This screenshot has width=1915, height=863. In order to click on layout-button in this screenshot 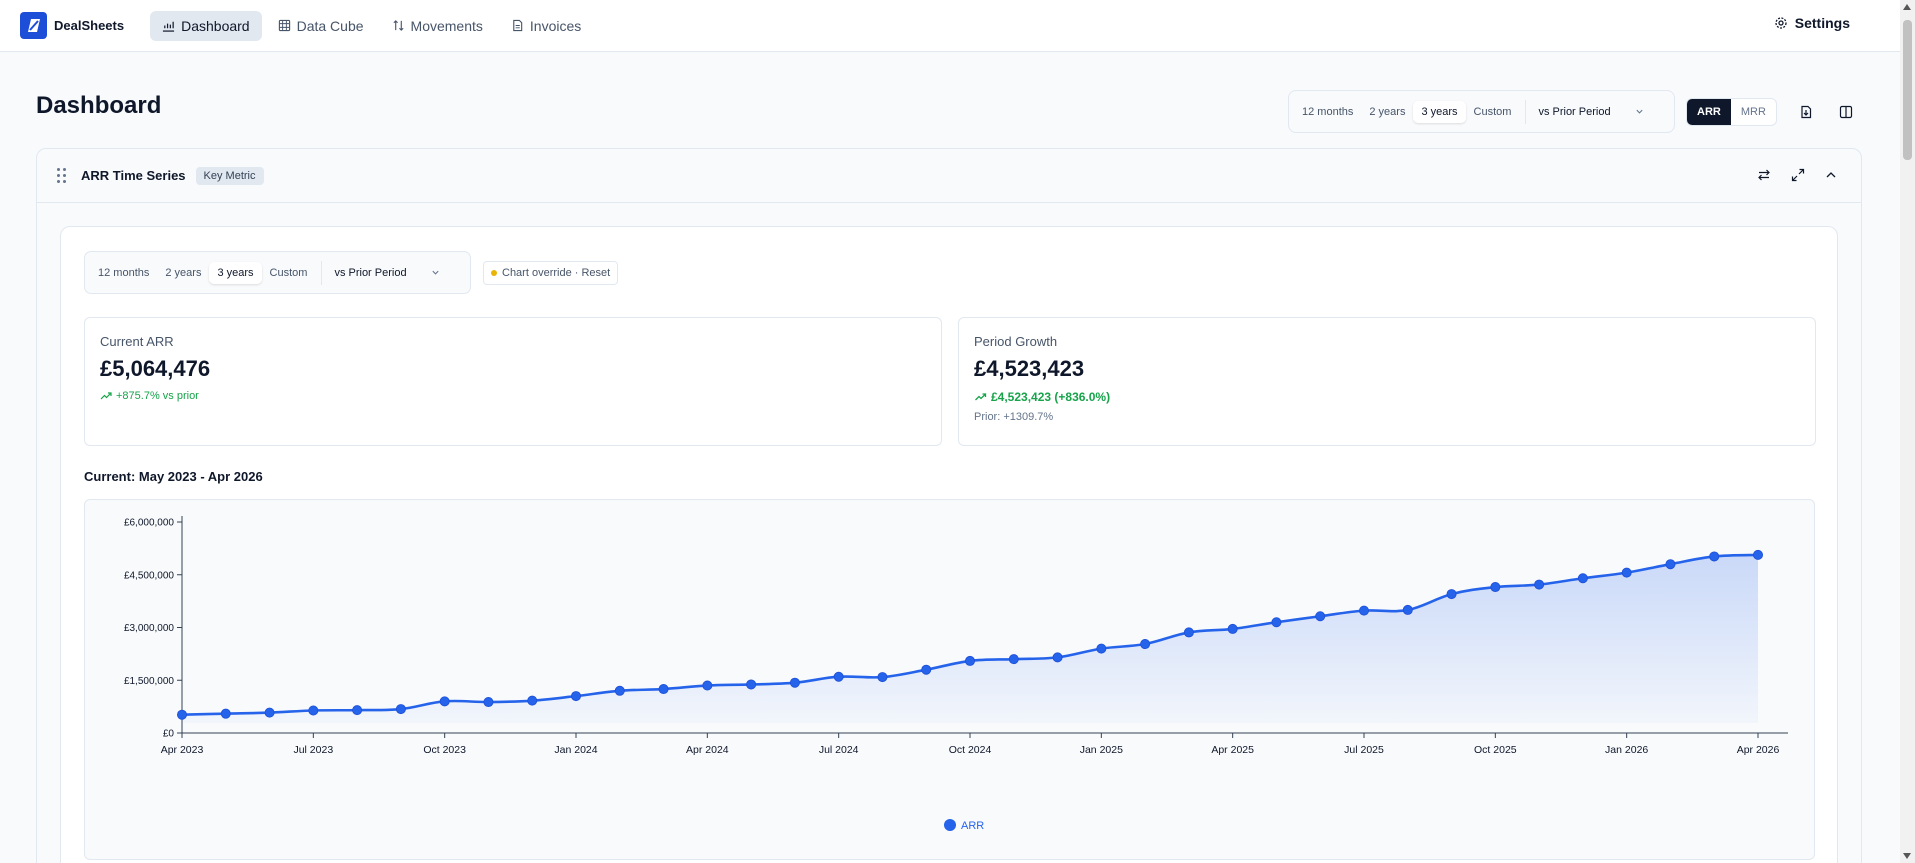, I will do `click(1846, 112)`.